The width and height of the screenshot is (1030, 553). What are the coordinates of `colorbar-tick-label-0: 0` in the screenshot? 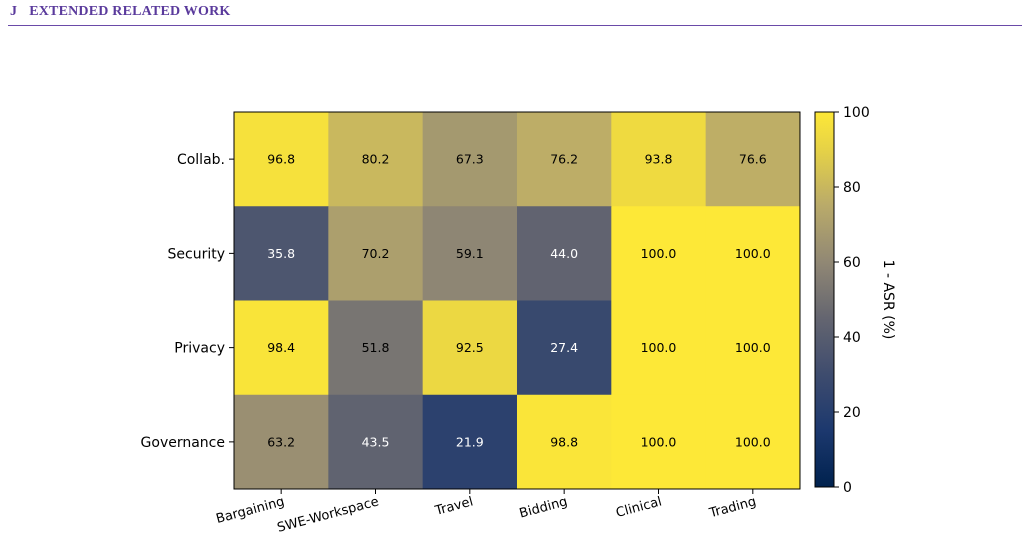 It's located at (847, 488).